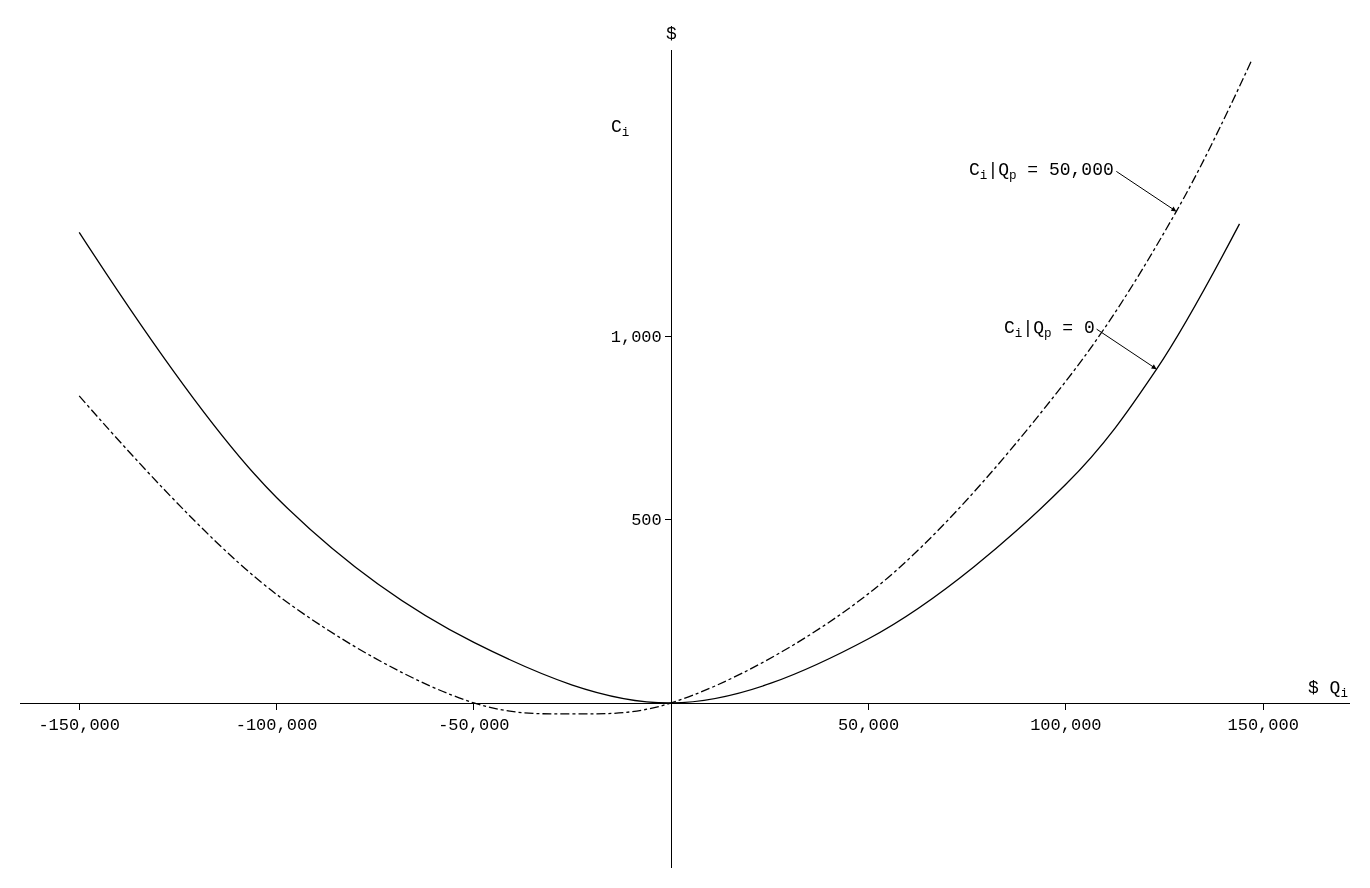 This screenshot has width=1370, height=888. Describe the element at coordinates (868, 726) in the screenshot. I see `x-tick-label: 50,000` at that location.